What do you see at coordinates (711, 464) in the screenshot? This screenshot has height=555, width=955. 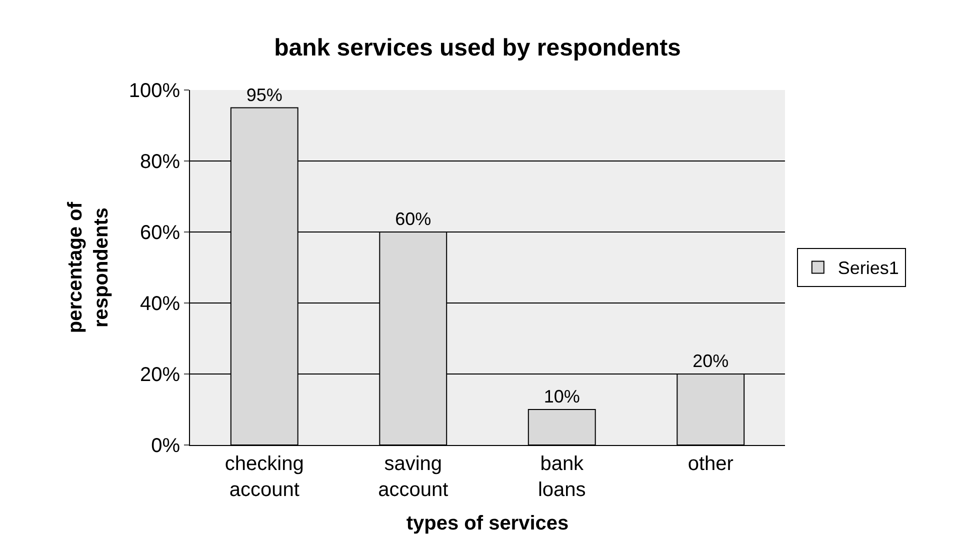 I see `x-tick-label: other` at bounding box center [711, 464].